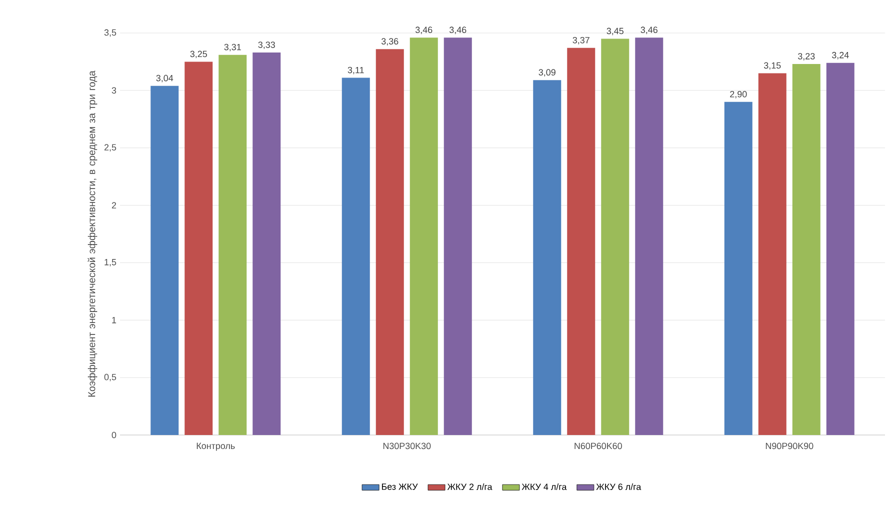 The height and width of the screenshot is (515, 895). I want to click on data-label: 3,04, so click(165, 78).